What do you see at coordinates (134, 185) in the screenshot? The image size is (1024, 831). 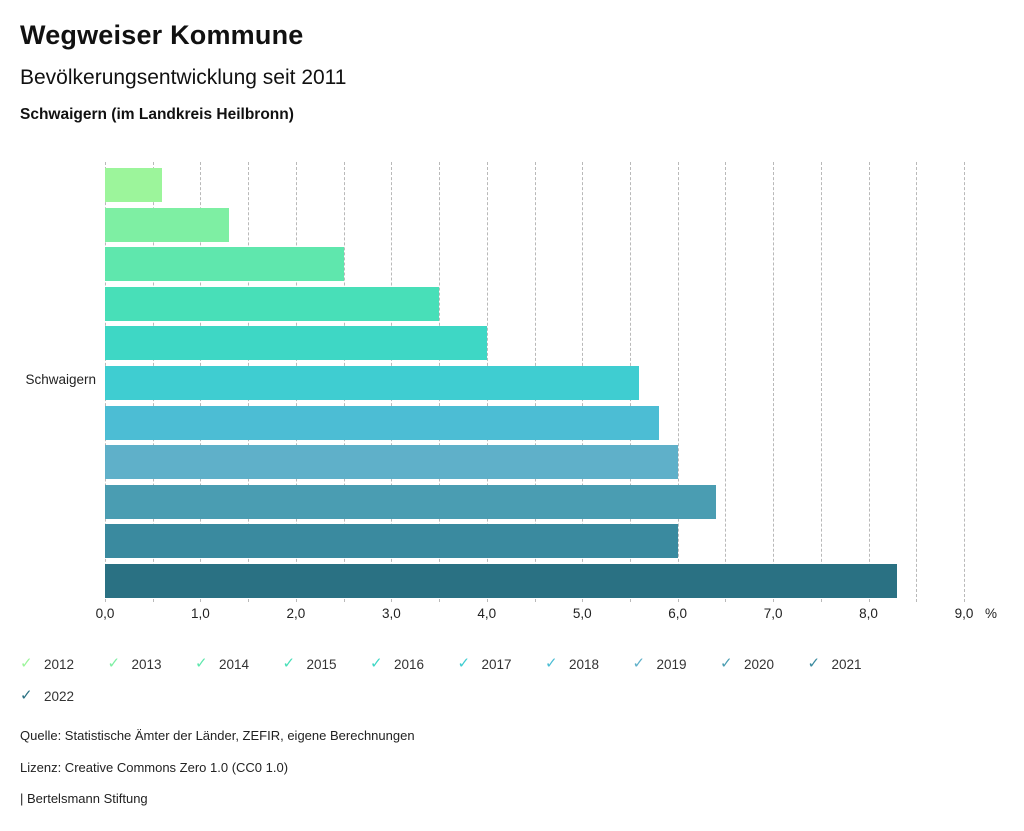 I see `bar-2012` at bounding box center [134, 185].